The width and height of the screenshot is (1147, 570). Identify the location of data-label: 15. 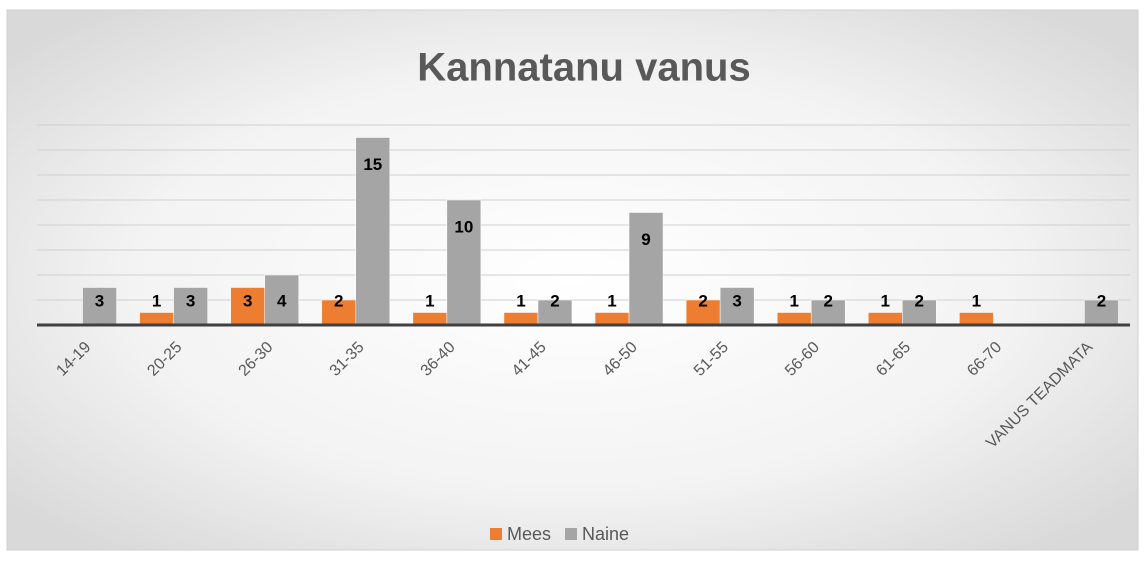
(372, 164).